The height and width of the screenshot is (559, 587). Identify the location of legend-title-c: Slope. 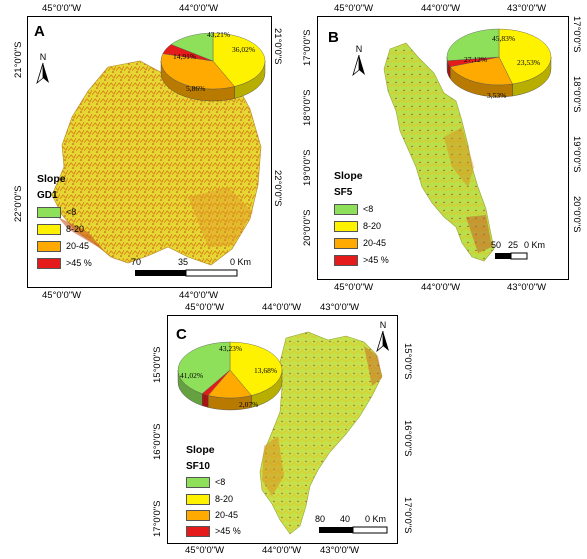
(200, 450).